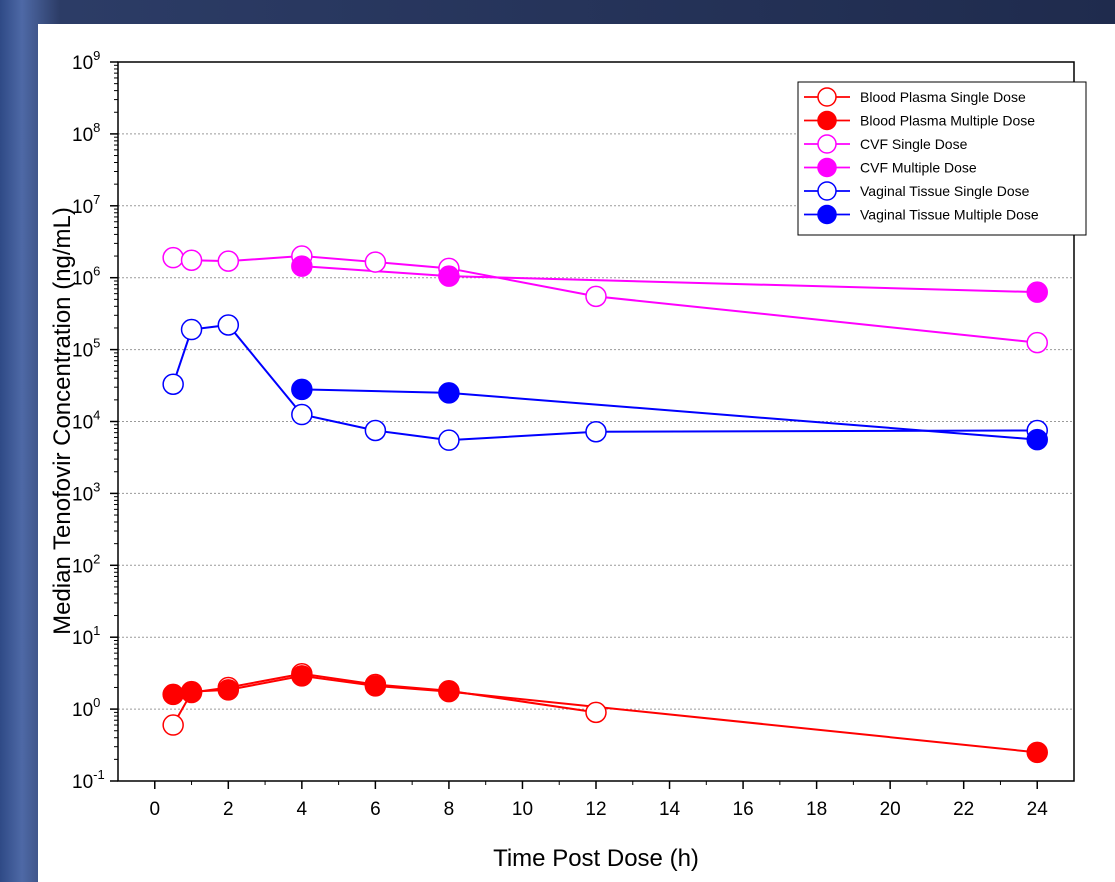 This screenshot has width=1115, height=882. Describe the element at coordinates (99, 774) in the screenshot. I see `y-tick-exponent: -1` at that location.